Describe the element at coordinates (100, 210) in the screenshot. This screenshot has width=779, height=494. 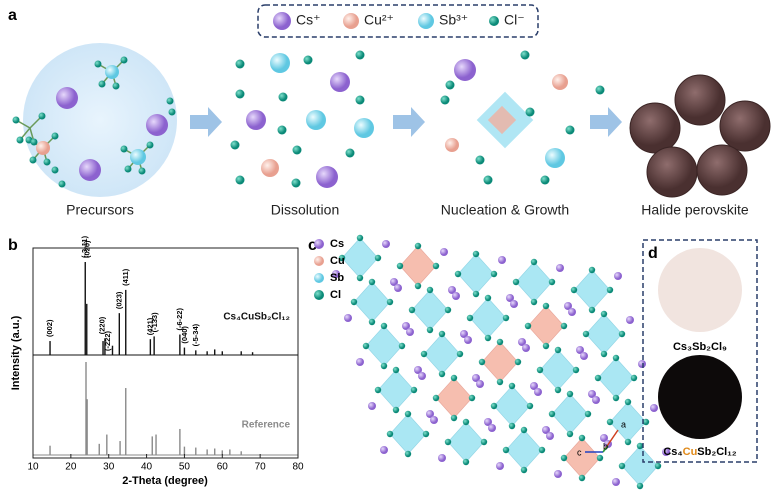
I see `stage-label: Precursors` at that location.